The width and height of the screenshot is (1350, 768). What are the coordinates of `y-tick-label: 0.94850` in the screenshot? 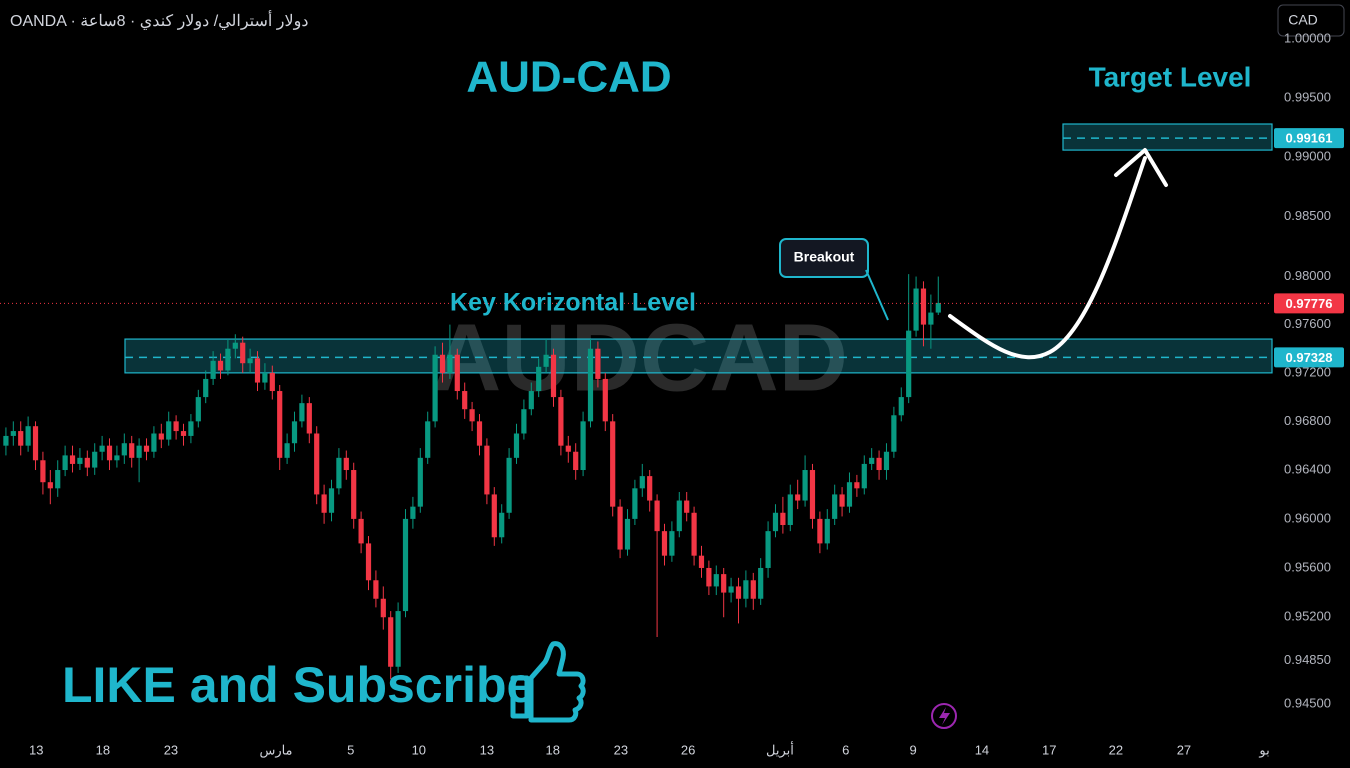 It's located at (1307, 659).